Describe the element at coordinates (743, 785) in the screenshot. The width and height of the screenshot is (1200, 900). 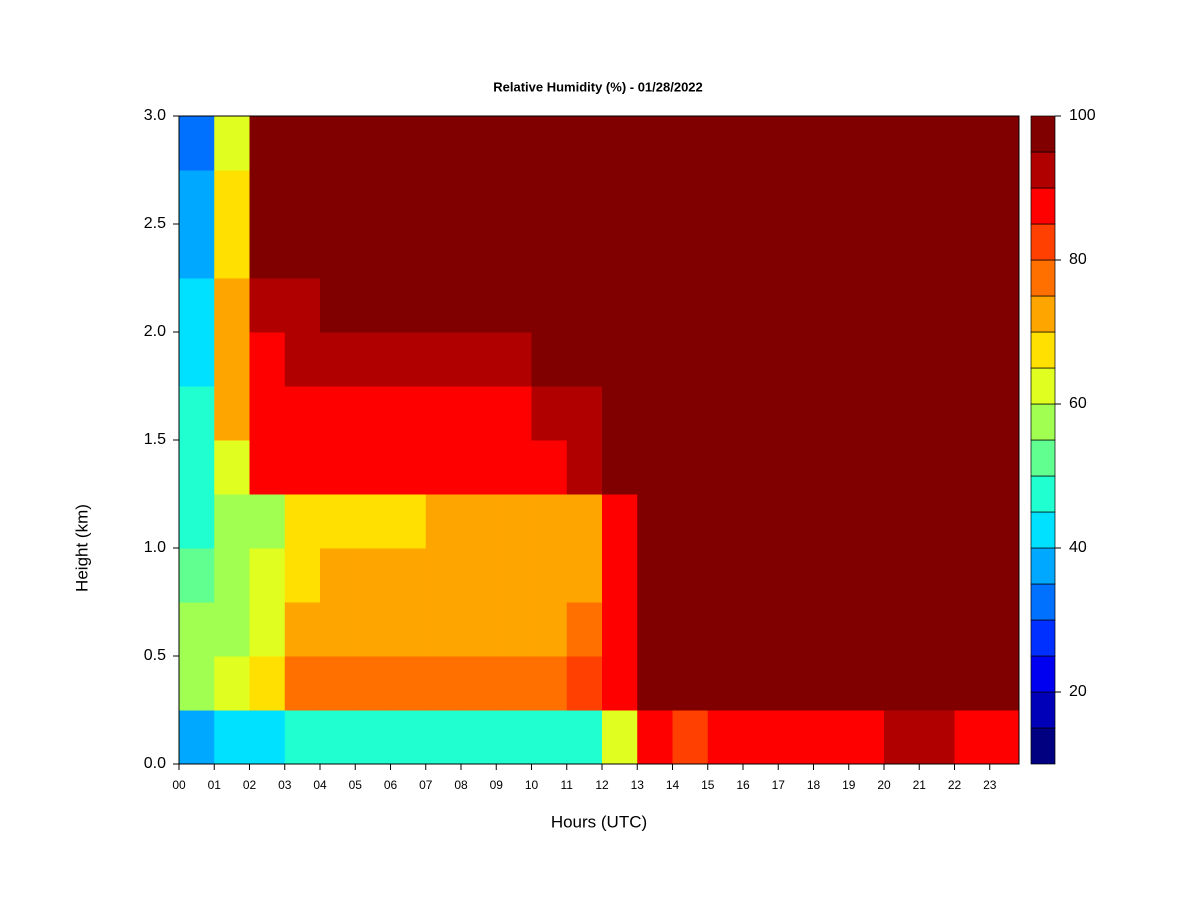
I see `x-tick-label: 16` at that location.